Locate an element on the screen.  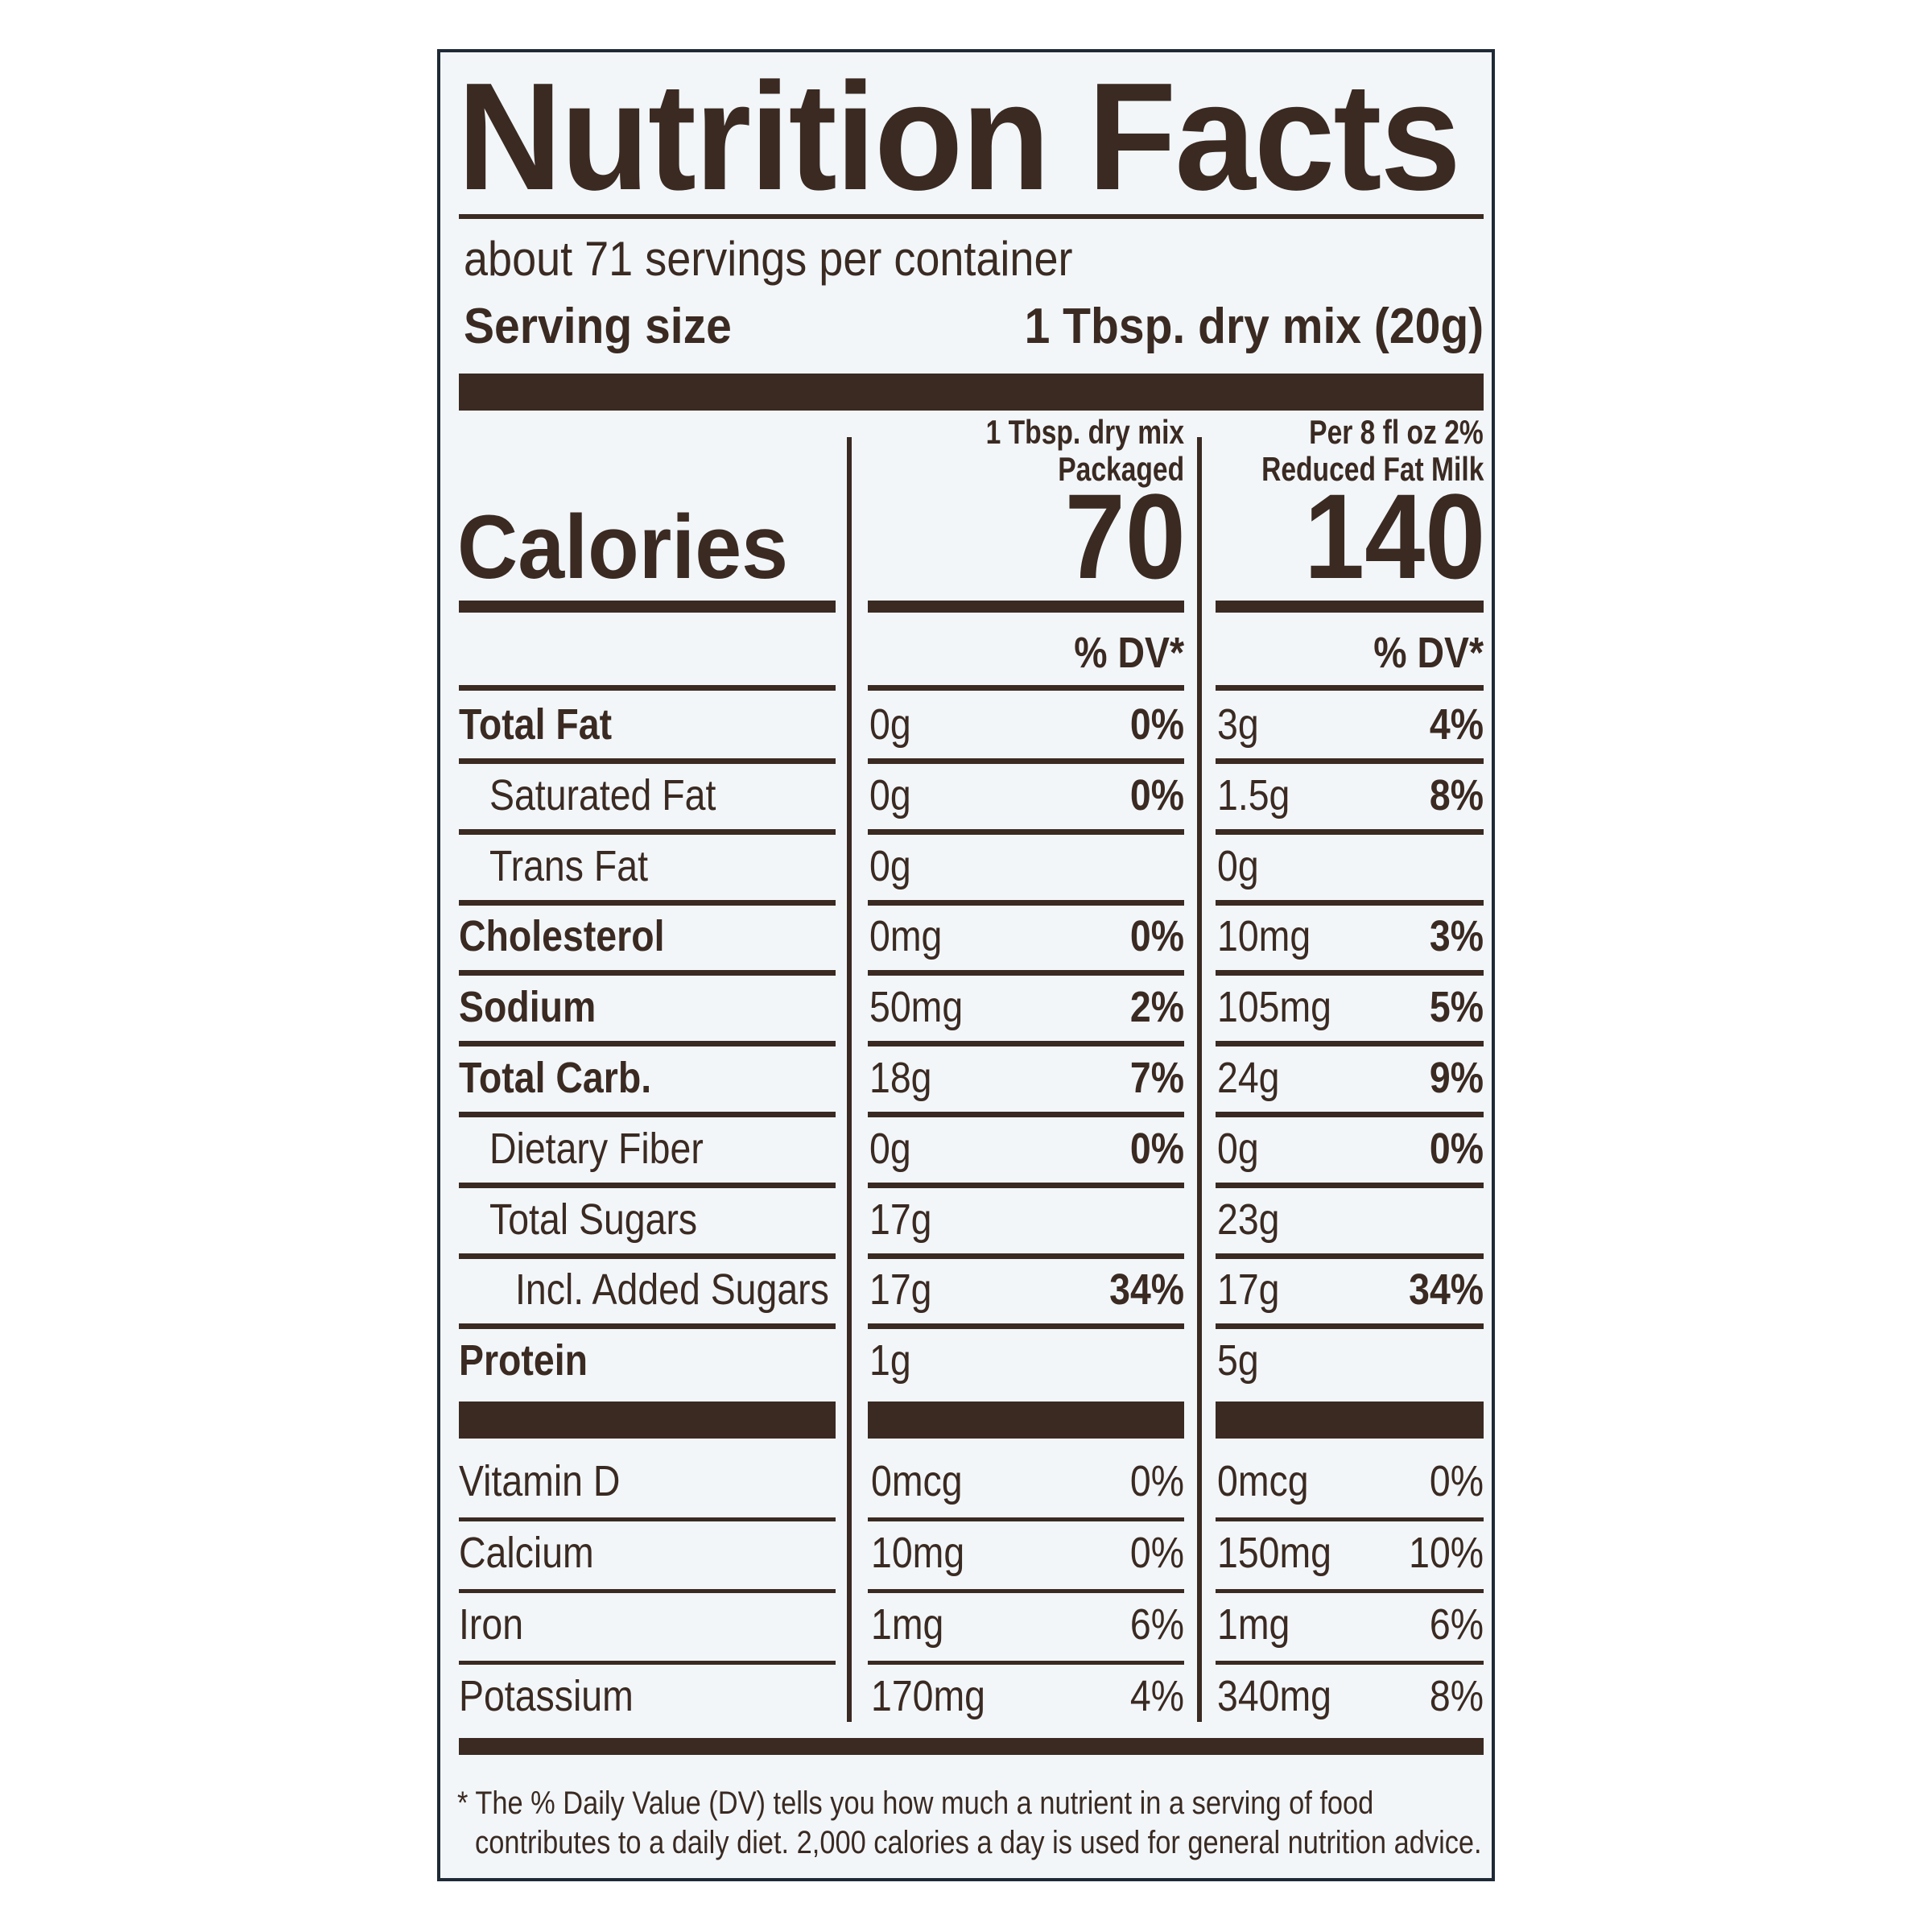
title-rule is located at coordinates (971, 216).